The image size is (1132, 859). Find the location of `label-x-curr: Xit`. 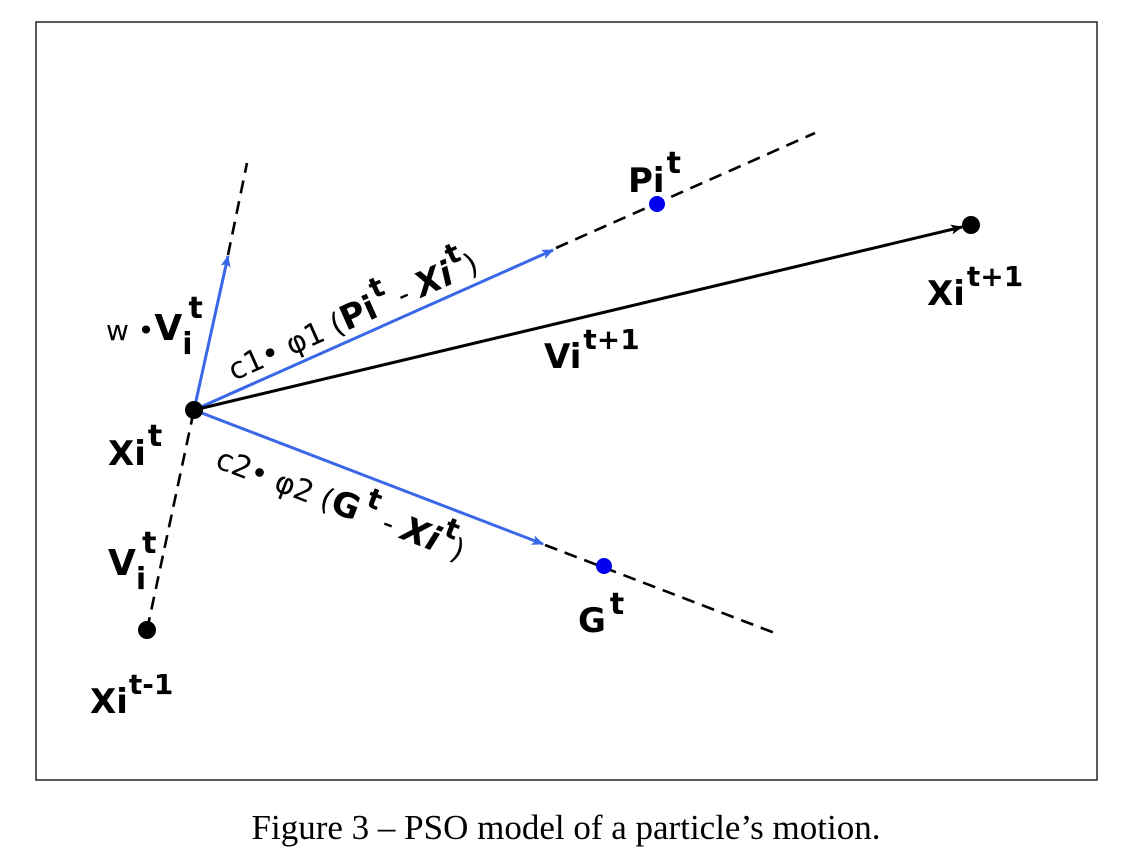

label-x-curr: Xit is located at coordinates (135, 446).